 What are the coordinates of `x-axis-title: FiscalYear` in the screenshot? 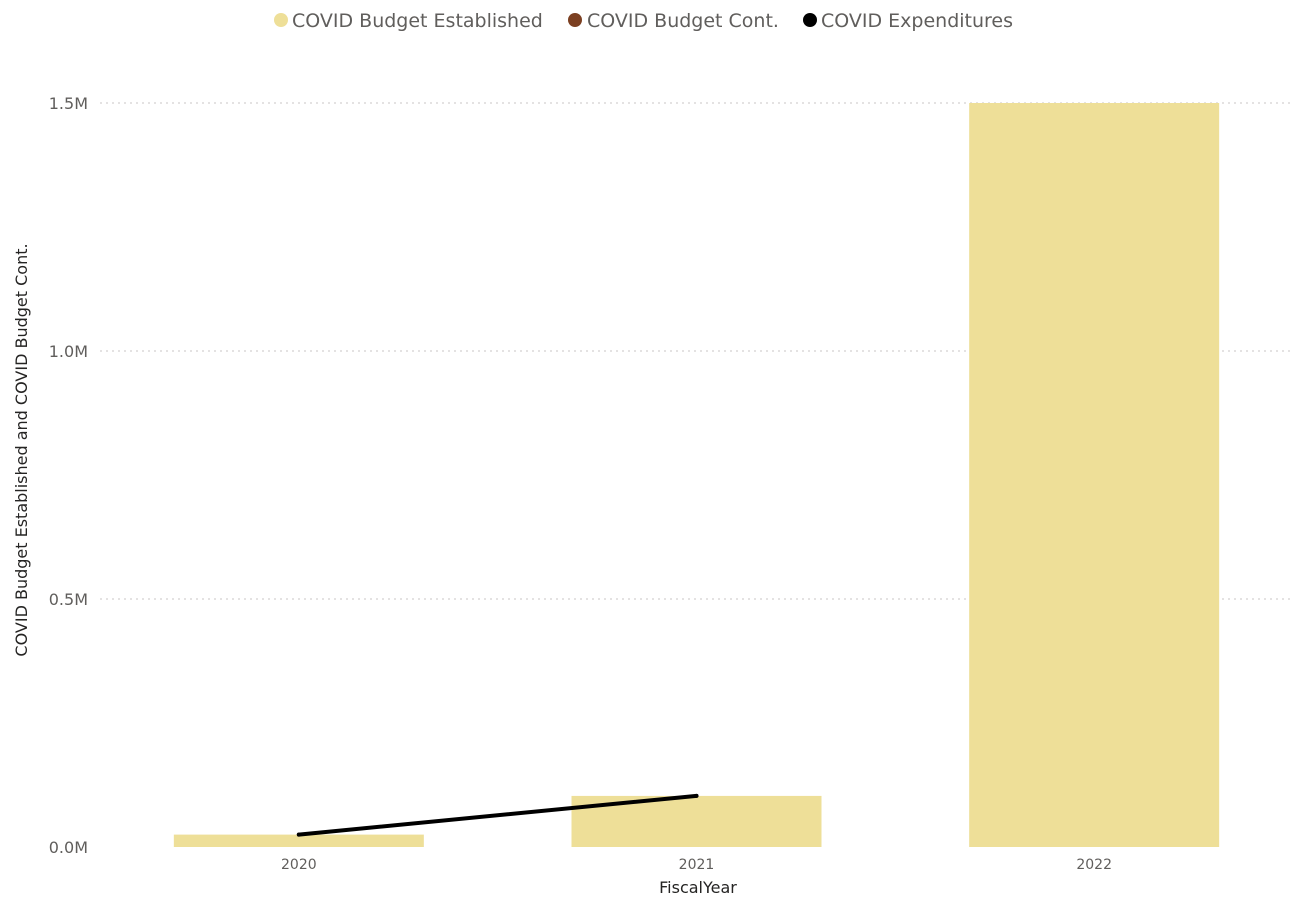 It's located at (698, 887).